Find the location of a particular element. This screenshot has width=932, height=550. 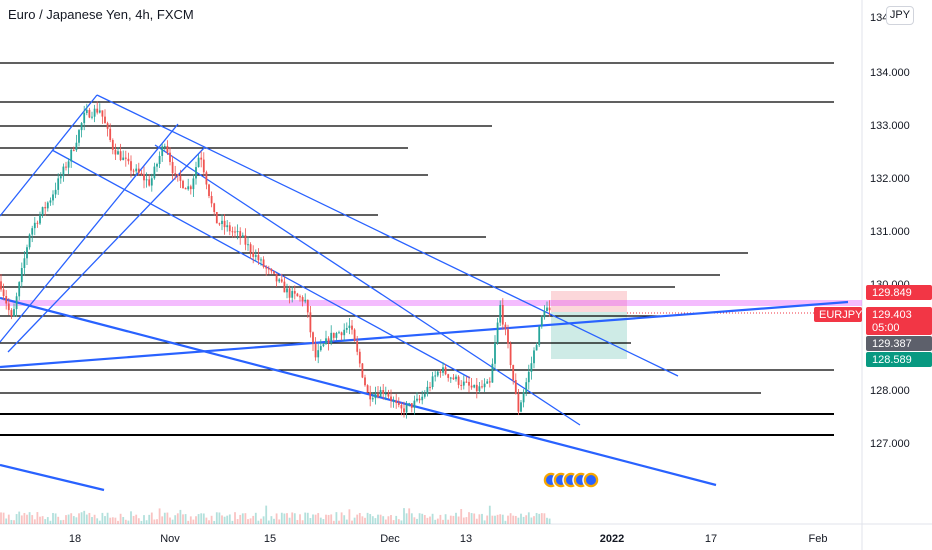

resistance-zone is located at coordinates (431, 303).